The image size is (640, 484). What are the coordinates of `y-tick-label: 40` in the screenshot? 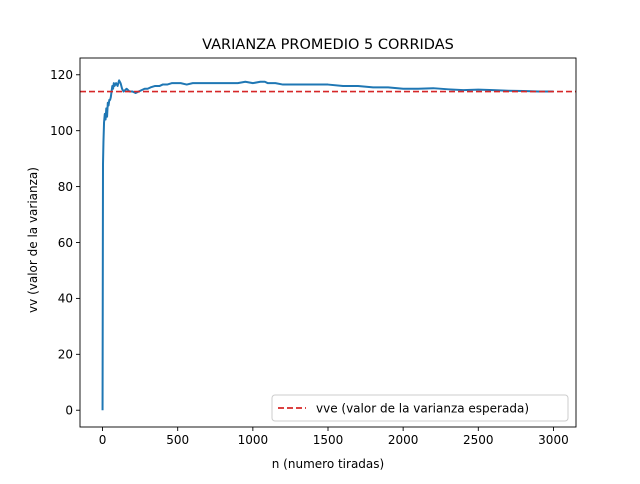 It's located at (65, 299).